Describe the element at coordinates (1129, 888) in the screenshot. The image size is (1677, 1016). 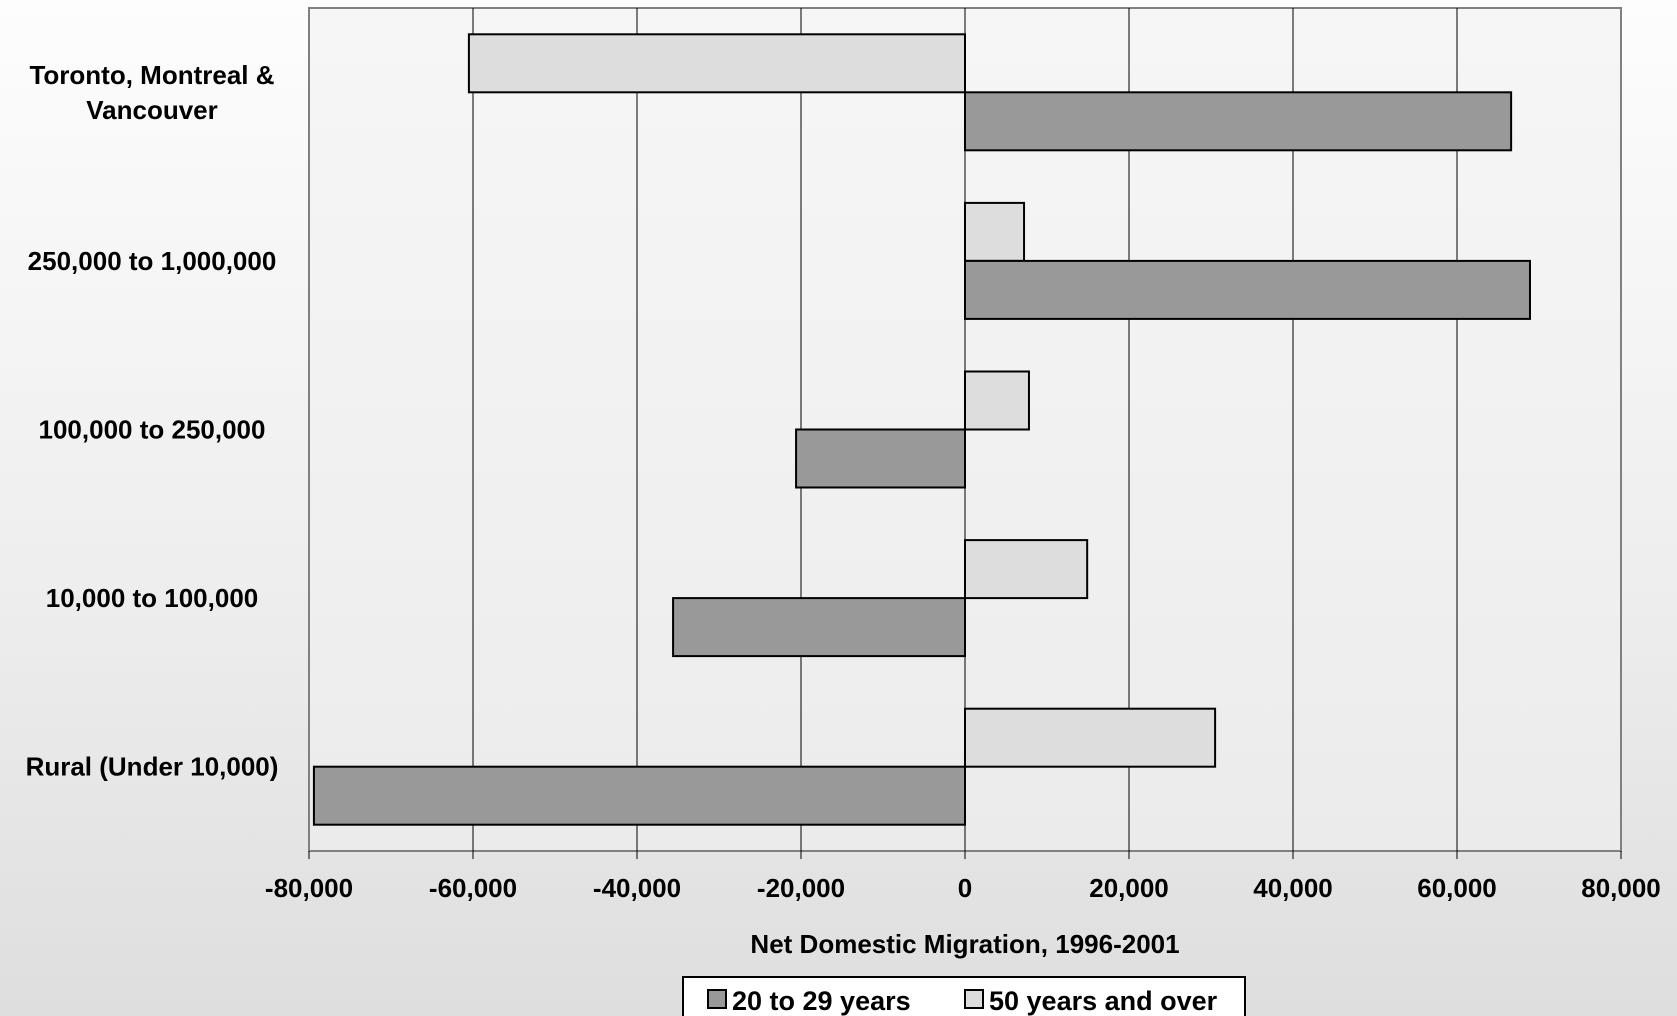
I see `x-tick-label: 20,000` at that location.